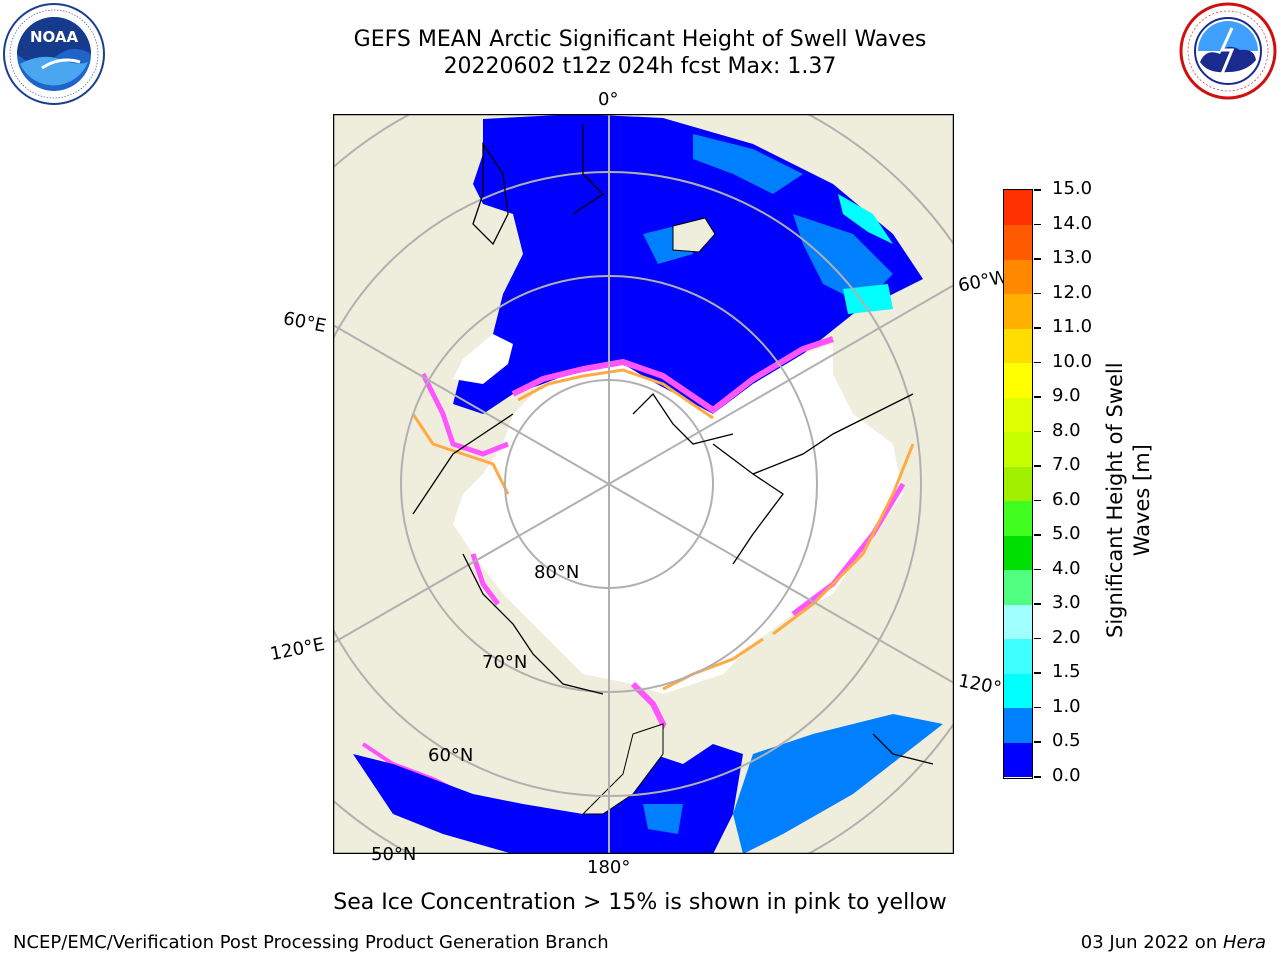 This screenshot has height=960, width=1280. What do you see at coordinates (505, 662) in the screenshot?
I see `latitude-label: 70°N` at bounding box center [505, 662].